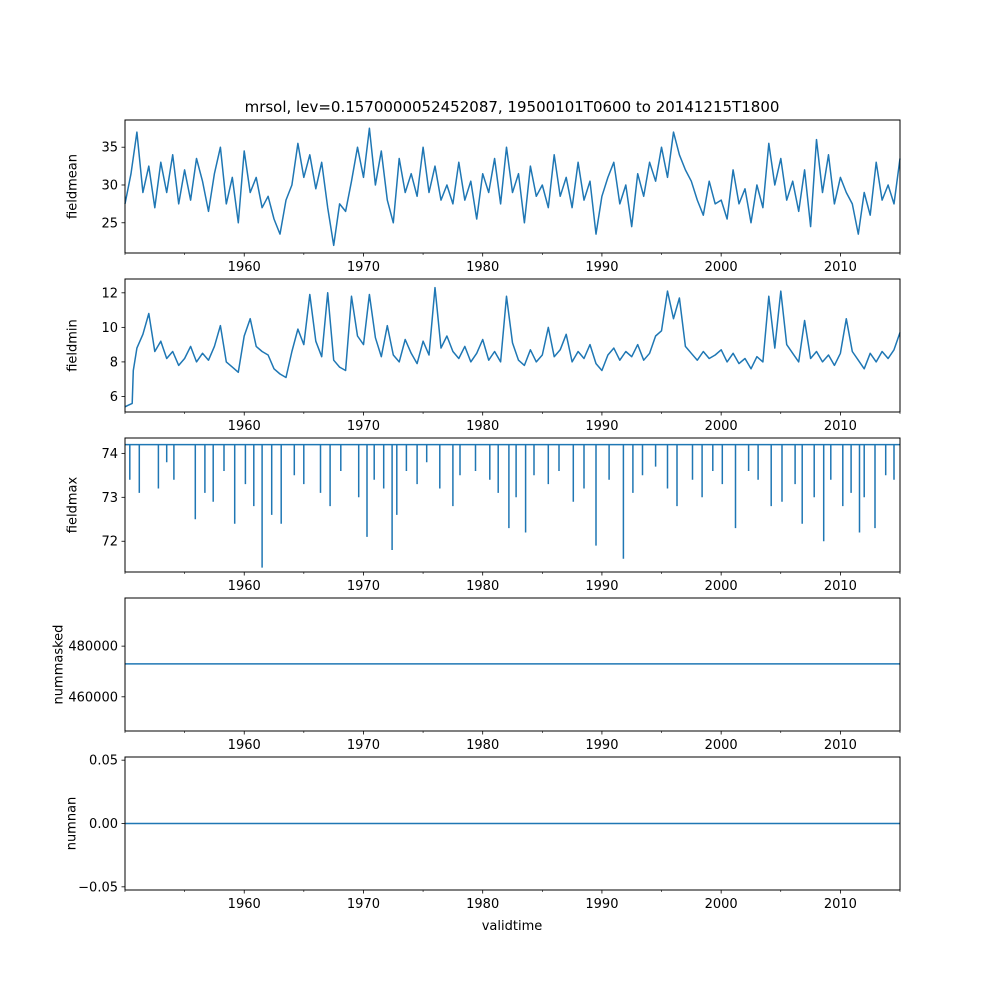 This screenshot has height=1000, width=1000. I want to click on y-tick-label: 460000, so click(93, 697).